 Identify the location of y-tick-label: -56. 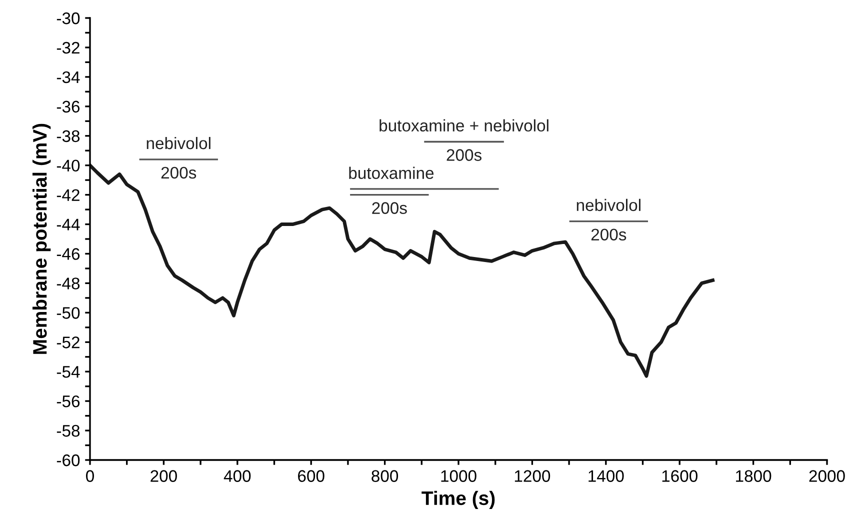
(68, 401).